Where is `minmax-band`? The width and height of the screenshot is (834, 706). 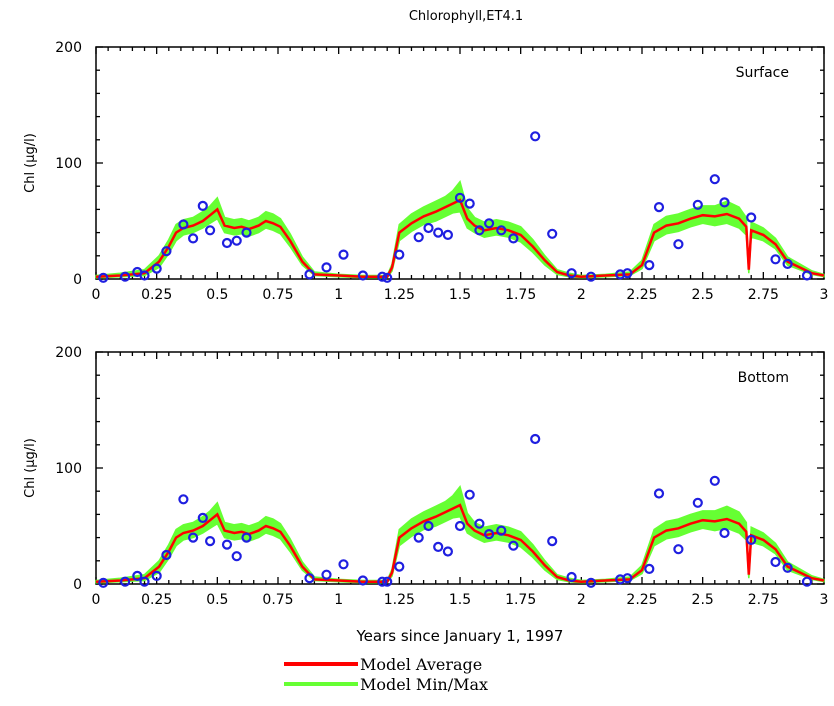
minmax-band is located at coordinates (460, 534).